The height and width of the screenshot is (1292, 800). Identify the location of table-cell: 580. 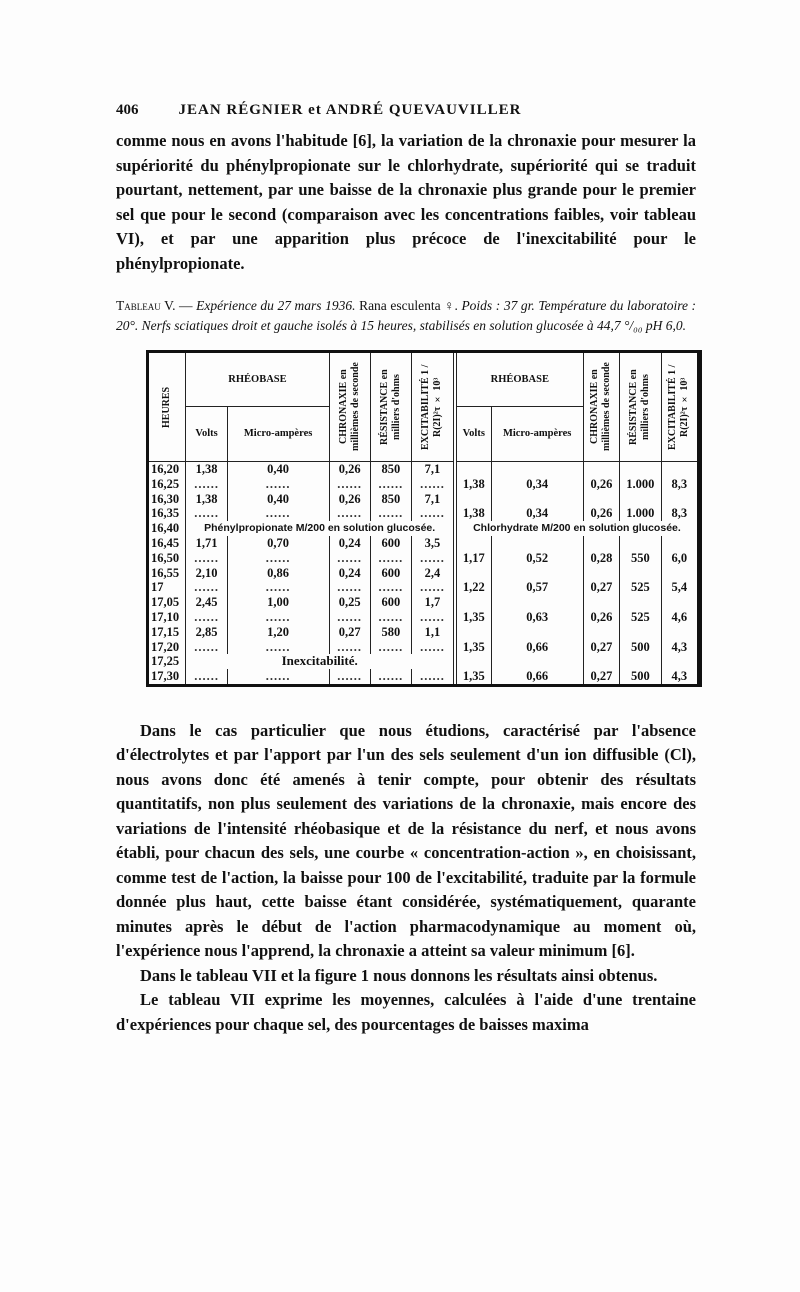
(390, 632).